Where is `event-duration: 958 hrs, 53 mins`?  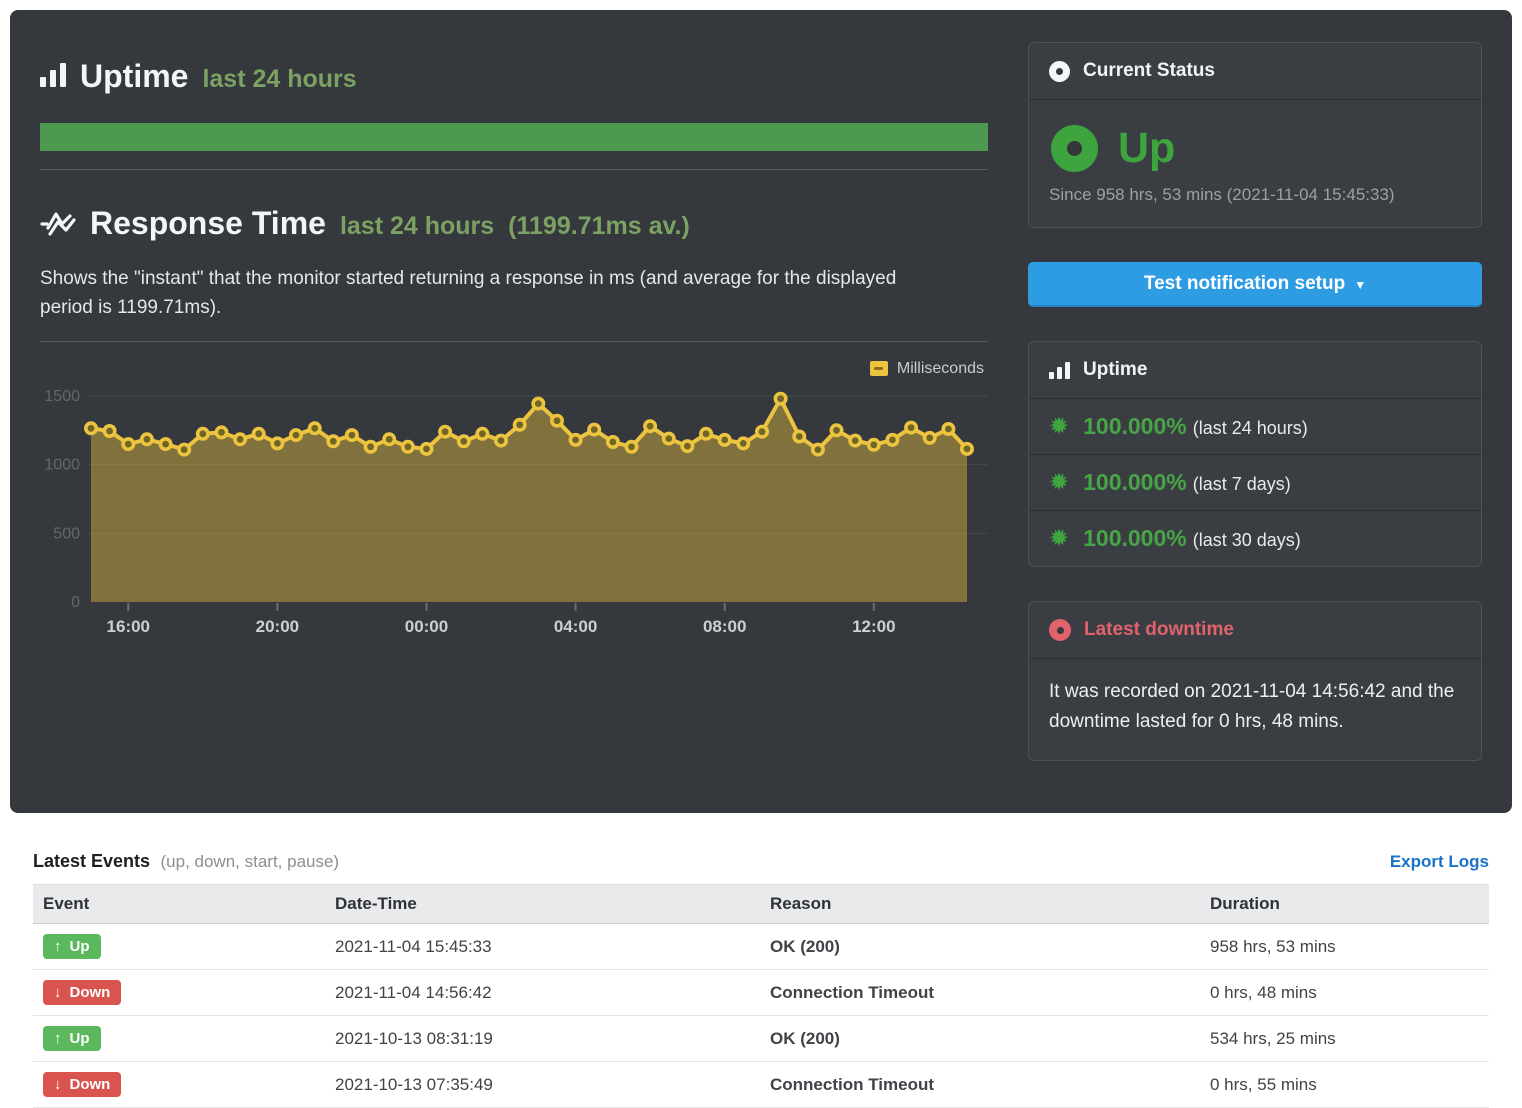 event-duration: 958 hrs, 53 mins is located at coordinates (1344, 946).